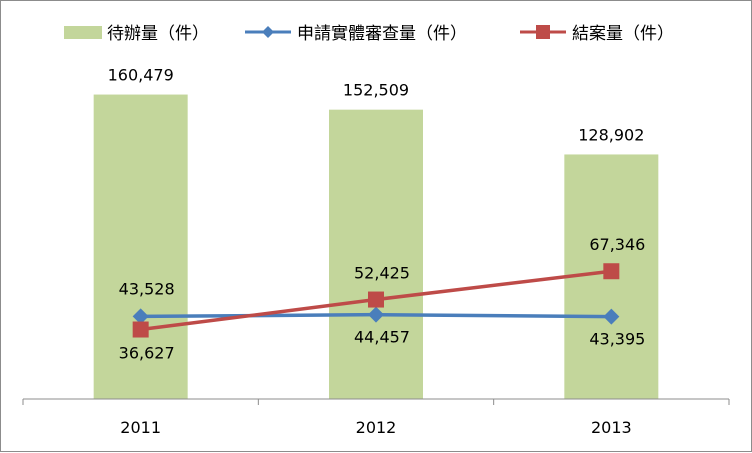  I want to click on bar-pending-2011, so click(140, 247).